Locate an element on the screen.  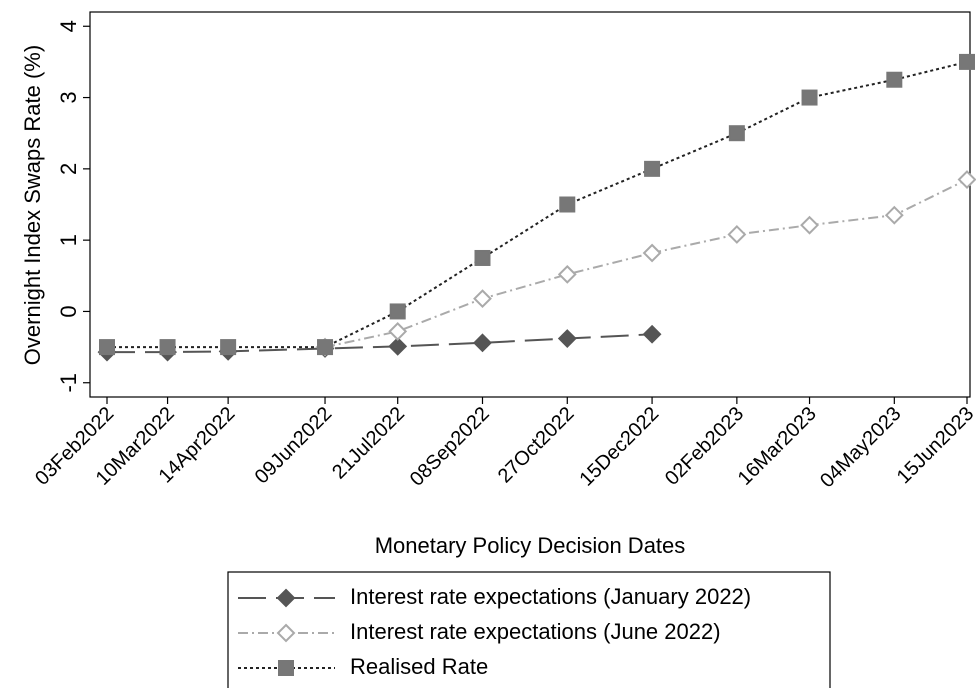
x-axis-title: Monetary Policy Decision Dates is located at coordinates (530, 545).